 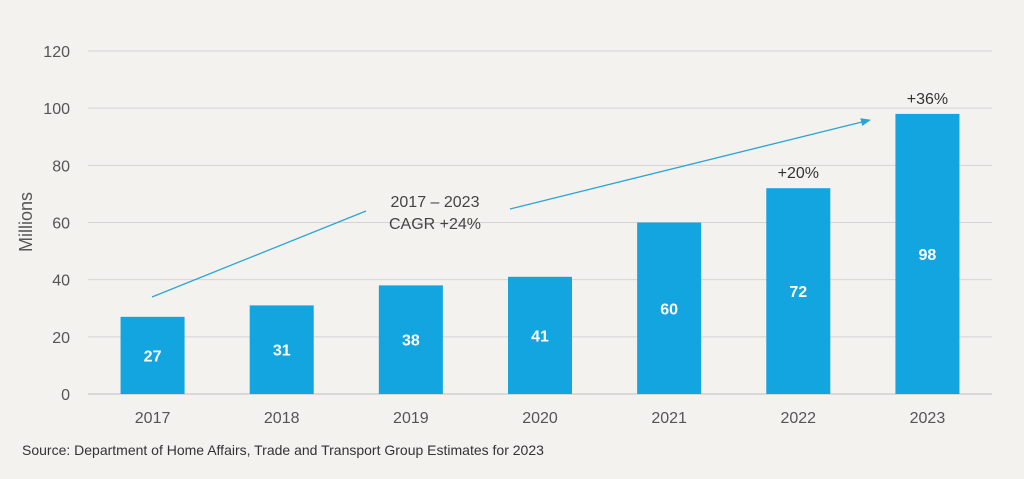 What do you see at coordinates (690, 164) in the screenshot?
I see `cagr-arrow` at bounding box center [690, 164].